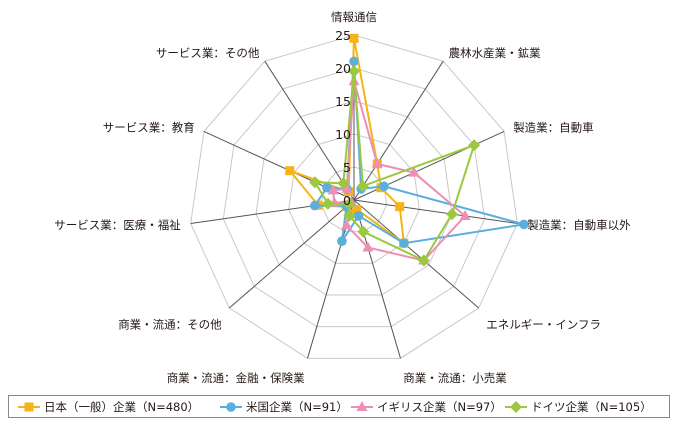 This screenshot has width=678, height=428. What do you see at coordinates (208, 53) in the screenshot?
I see `axis-label: サービス業：その他` at bounding box center [208, 53].